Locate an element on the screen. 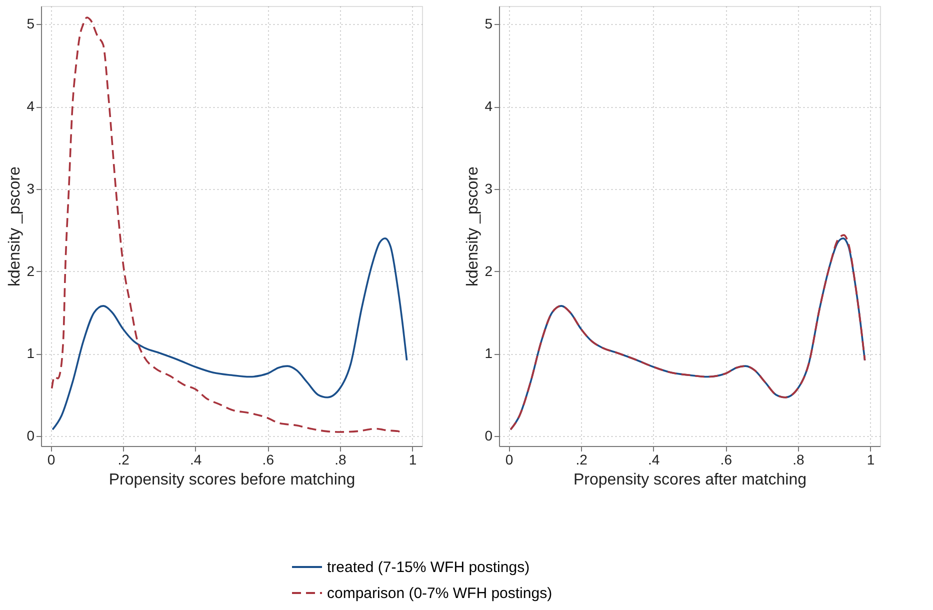 The image size is (933, 610). x-axis-title: Propensity scores before matching is located at coordinates (232, 480).